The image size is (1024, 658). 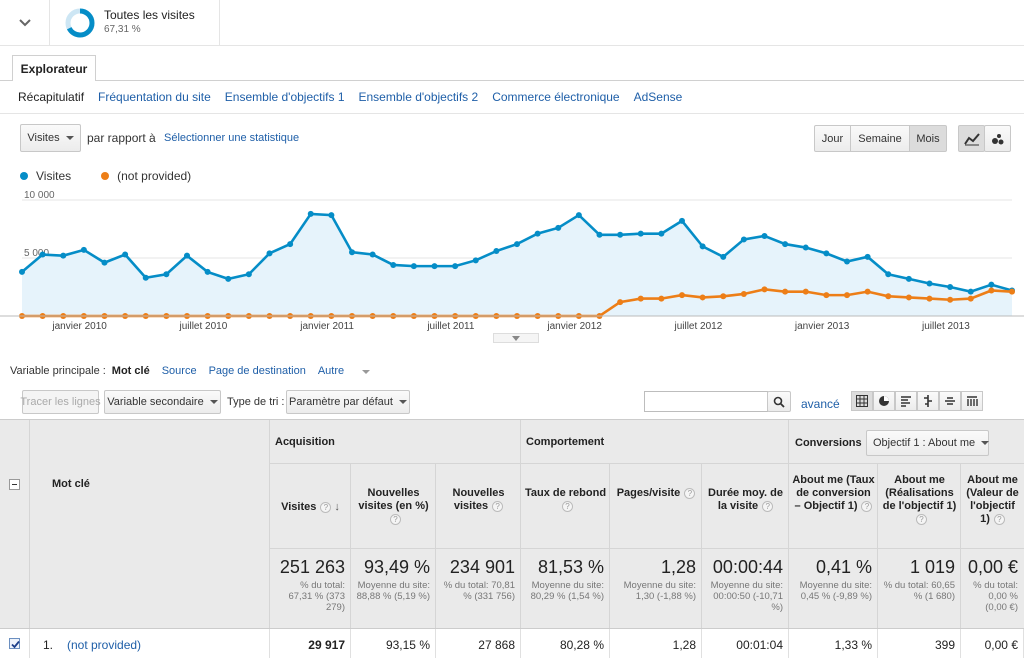 I want to click on period-week-button: Semaine, so click(x=880, y=138).